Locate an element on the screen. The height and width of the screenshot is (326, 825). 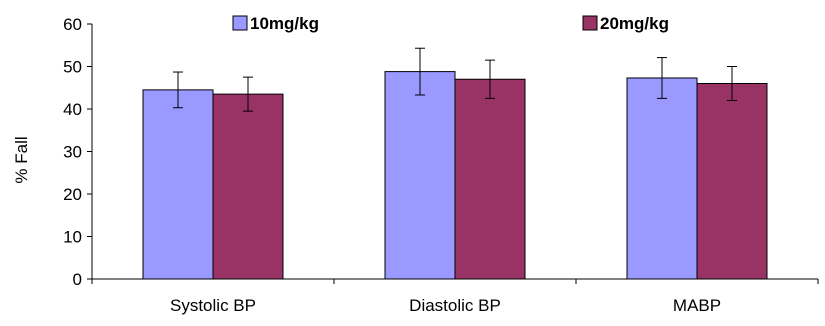
legend-label: 20mg/kg is located at coordinates (634, 23).